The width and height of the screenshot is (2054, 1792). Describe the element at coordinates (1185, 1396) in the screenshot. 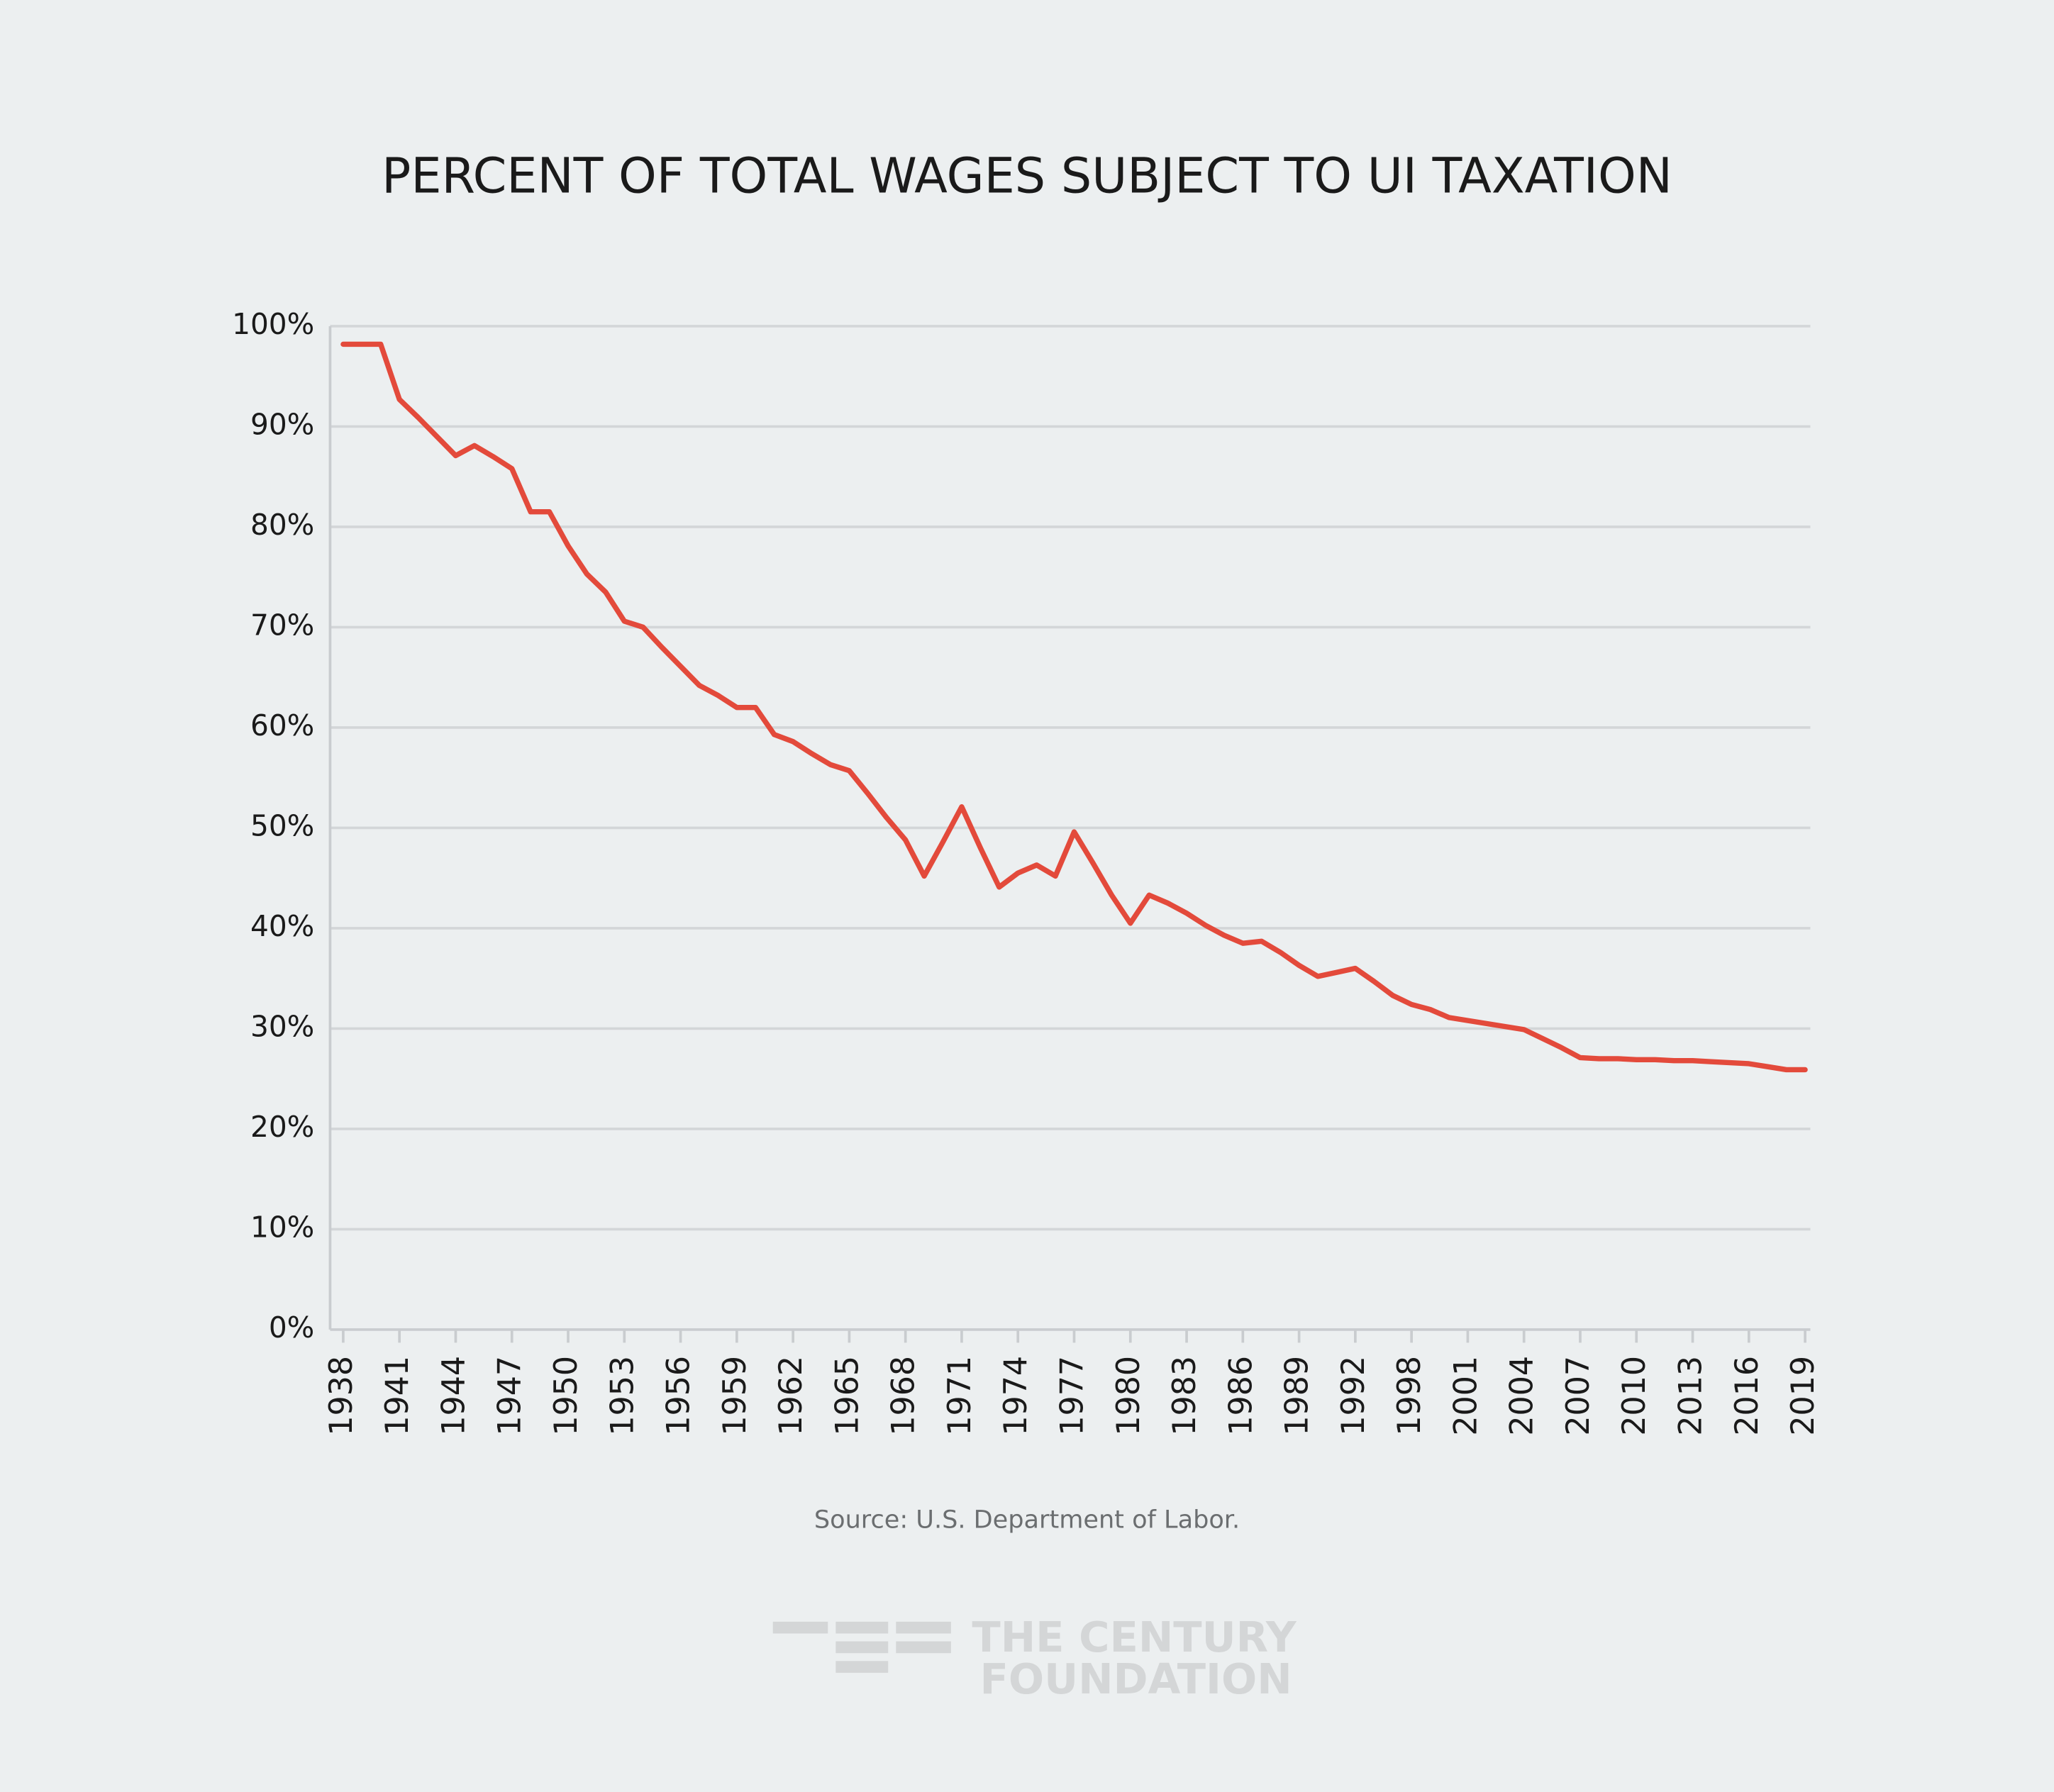

I see `x-tick-label: 1983` at that location.